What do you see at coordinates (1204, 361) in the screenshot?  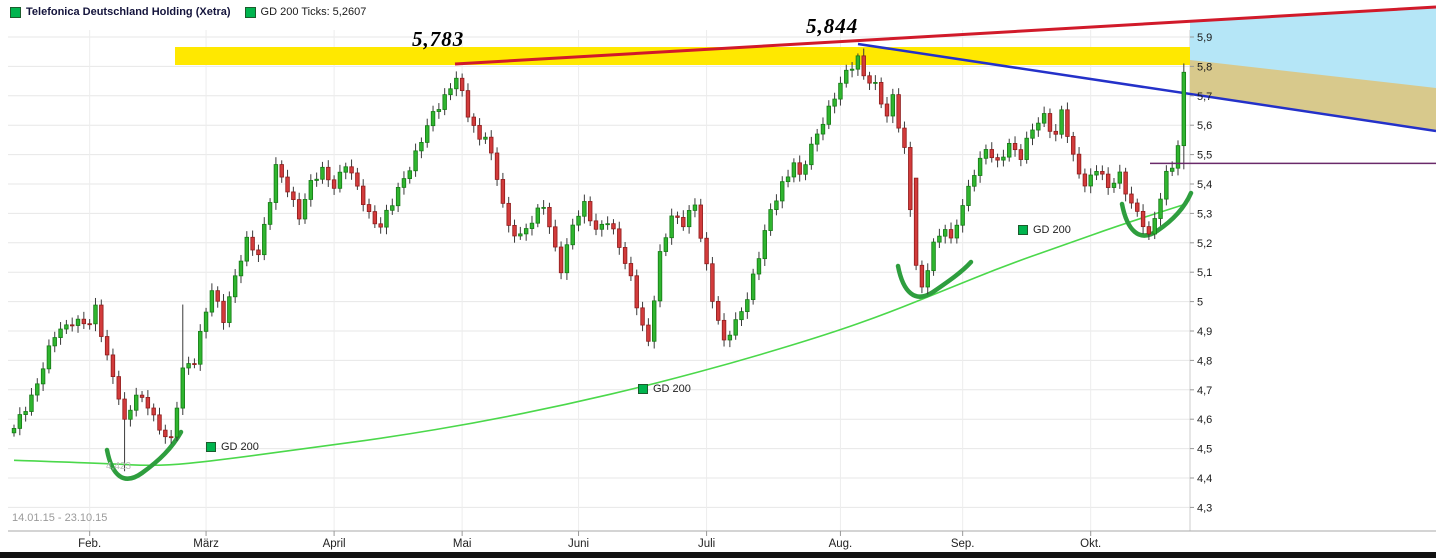 I see `y-axis-label: 4,8` at bounding box center [1204, 361].